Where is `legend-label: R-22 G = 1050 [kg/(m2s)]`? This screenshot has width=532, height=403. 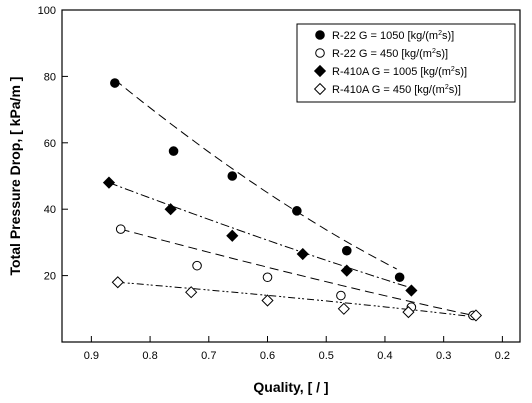
legend-label: R-22 G = 1050 [kg/(m2s)] is located at coordinates (393, 36).